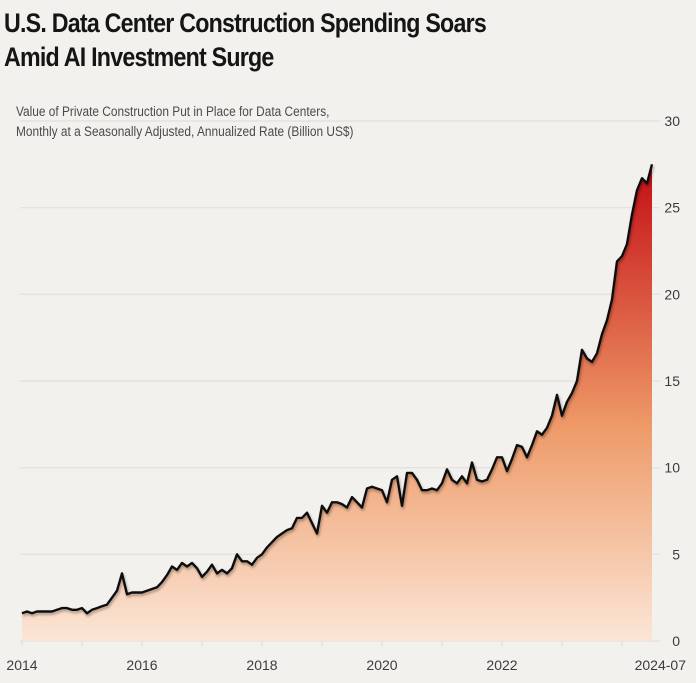 Image resolution: width=696 pixels, height=683 pixels. What do you see at coordinates (381, 665) in the screenshot?
I see `x-tick-label-2020: 2020` at bounding box center [381, 665].